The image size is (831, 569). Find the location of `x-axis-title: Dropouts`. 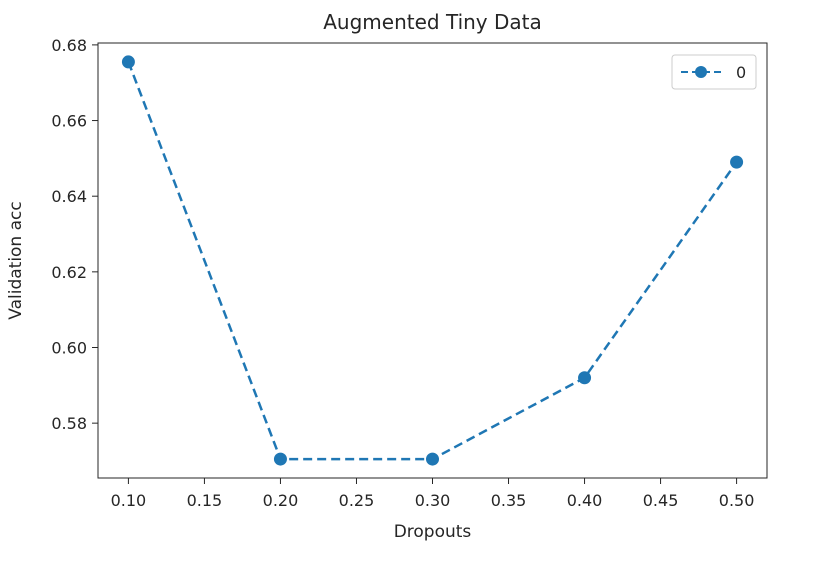

x-axis-title: Dropouts is located at coordinates (433, 532).